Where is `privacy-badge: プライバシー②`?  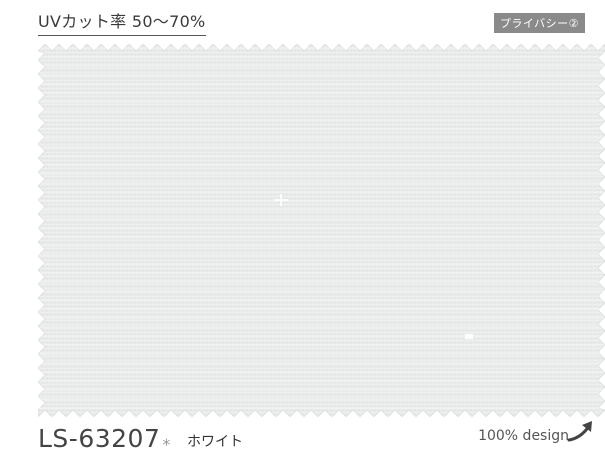 privacy-badge: プライバシー② is located at coordinates (539, 23).